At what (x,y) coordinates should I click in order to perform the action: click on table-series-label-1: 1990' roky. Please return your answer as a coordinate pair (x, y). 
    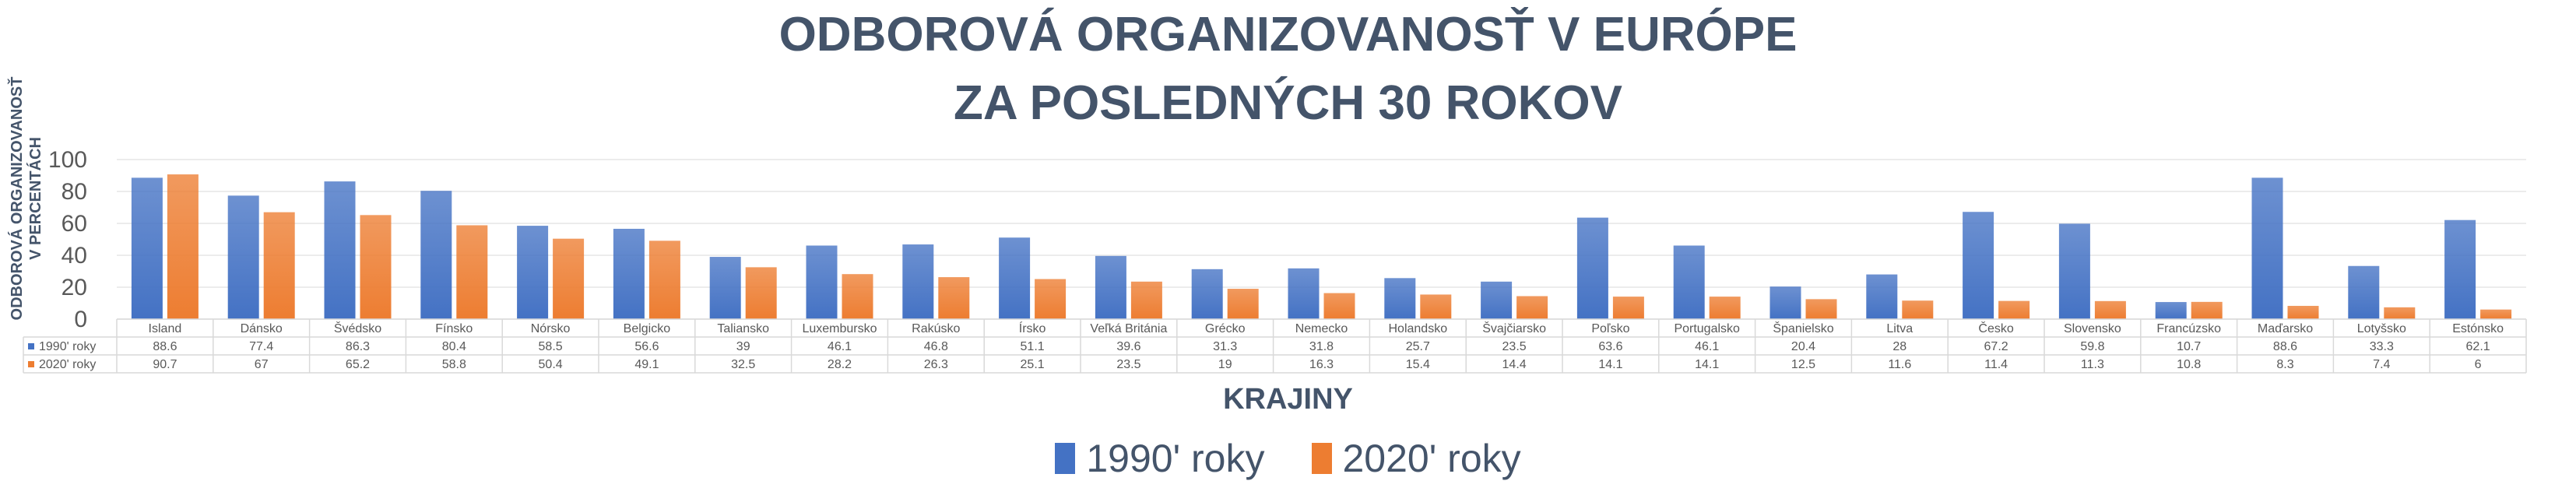
    Looking at the image, I should click on (68, 346).